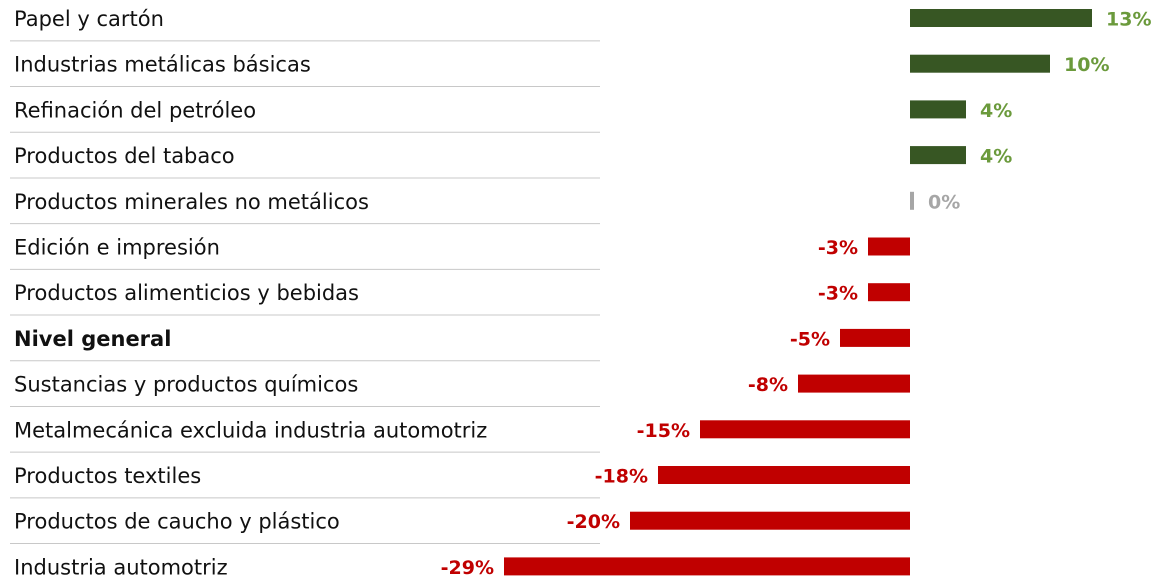 The height and width of the screenshot is (580, 1156). I want to click on category-label: Productos minerales no metálicos, so click(191, 202).